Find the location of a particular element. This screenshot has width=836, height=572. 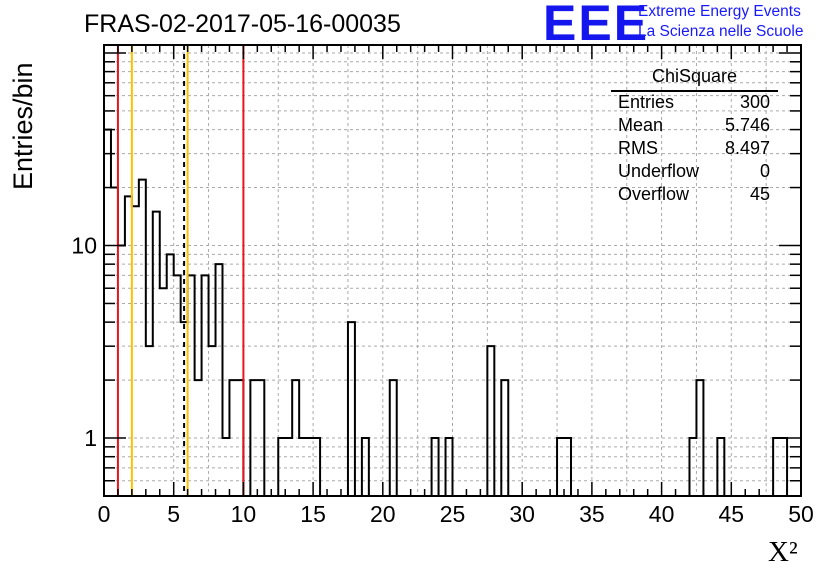

x-tick-label: 30 is located at coordinates (522, 514).